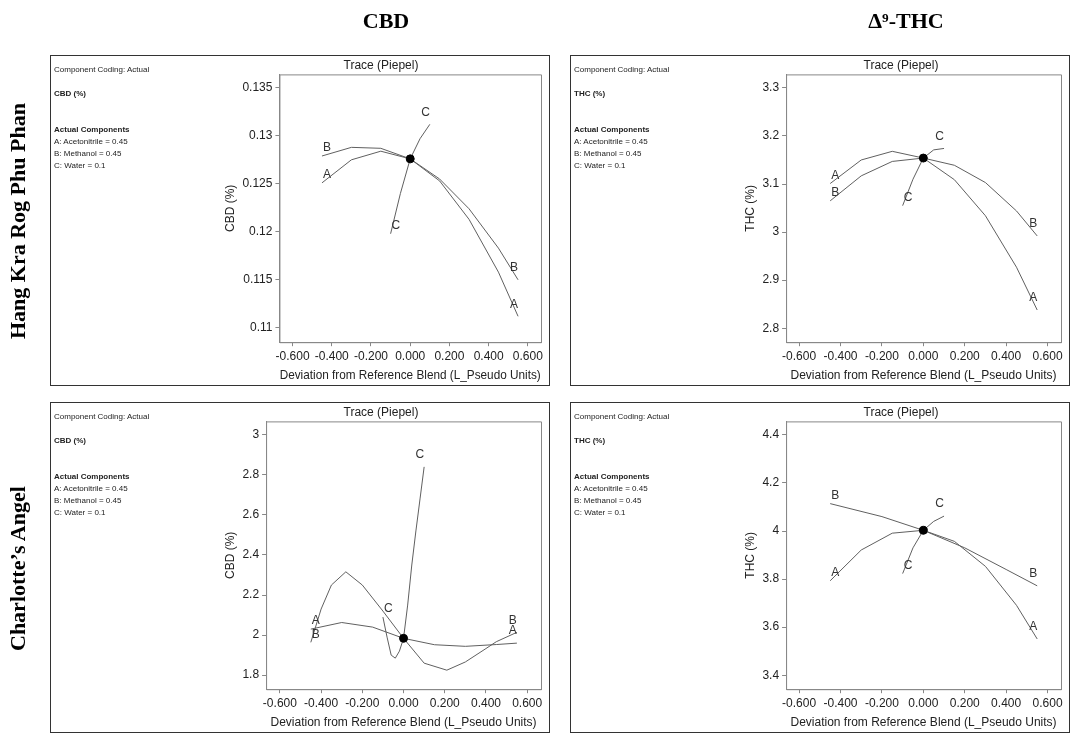 The height and width of the screenshot is (733, 1073). What do you see at coordinates (257, 183) in the screenshot?
I see `y-tick-label: 0.125` at bounding box center [257, 183].